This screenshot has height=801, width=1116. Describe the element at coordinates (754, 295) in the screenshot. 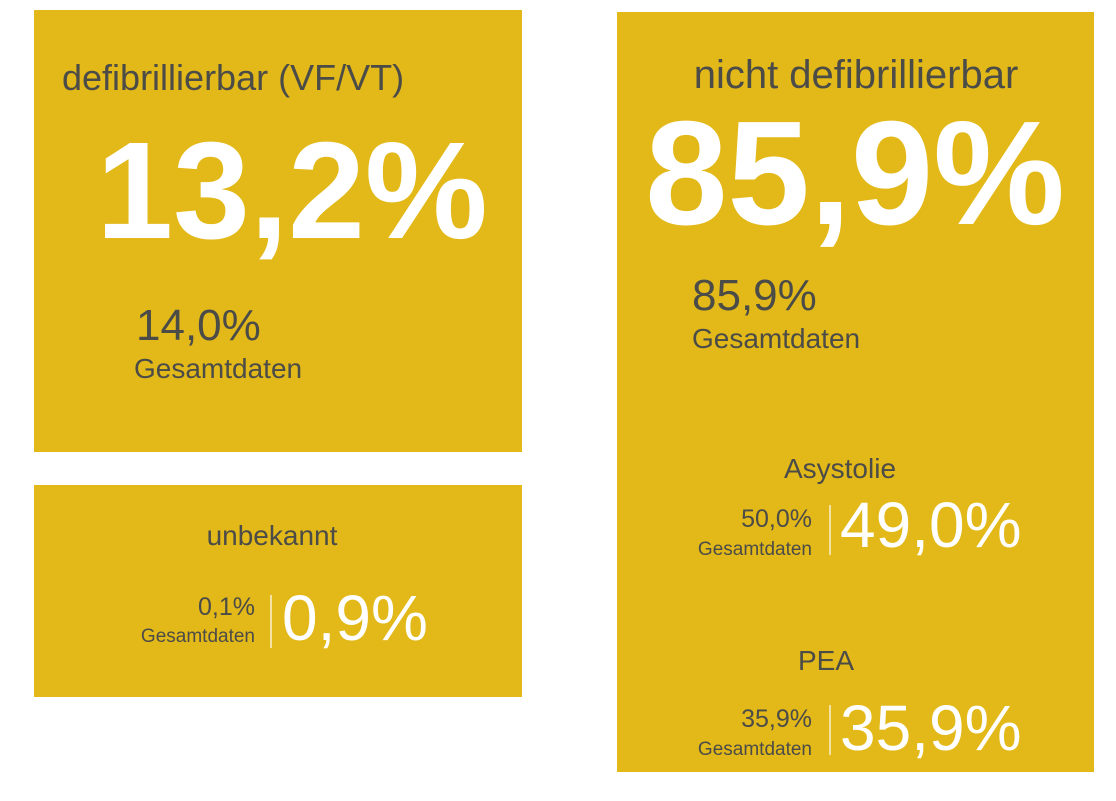

I see `overall-value: 85,9%` at that location.